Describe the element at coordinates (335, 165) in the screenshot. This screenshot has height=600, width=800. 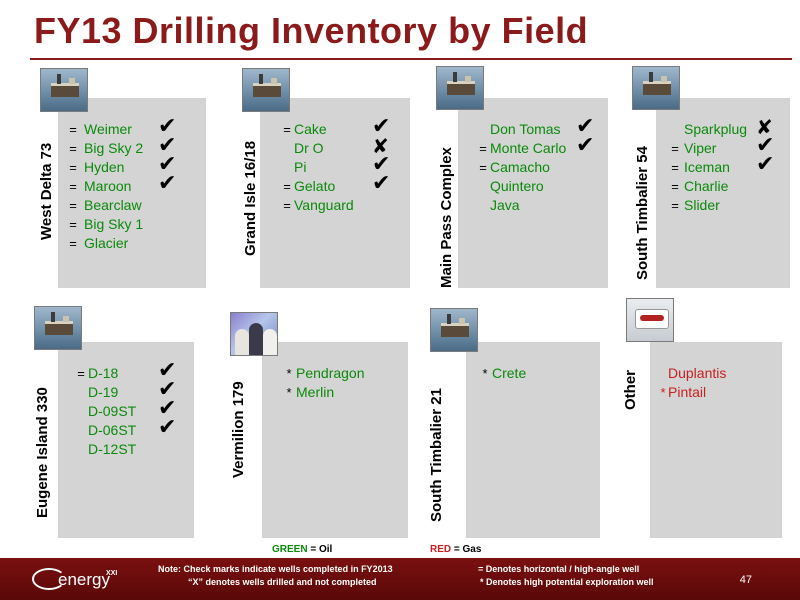
I see `well-list-grand-isle-16-18: = Cake ✔ Dr O ✘ Pi ✔ = Gelato ✔ = Vanguard` at that location.